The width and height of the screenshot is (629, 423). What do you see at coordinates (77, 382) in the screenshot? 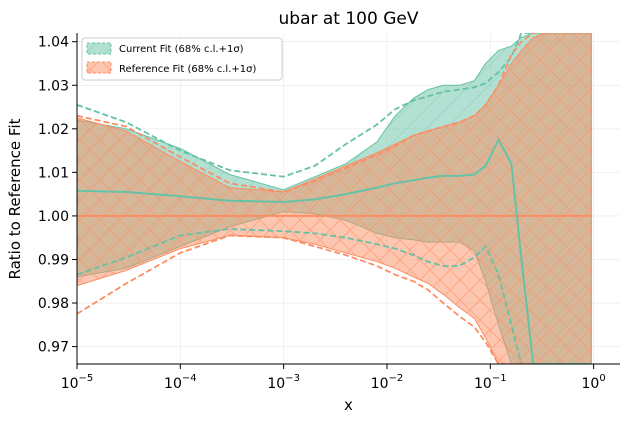
I see `x-tick-label: 10⁻⁵` at bounding box center [77, 382].